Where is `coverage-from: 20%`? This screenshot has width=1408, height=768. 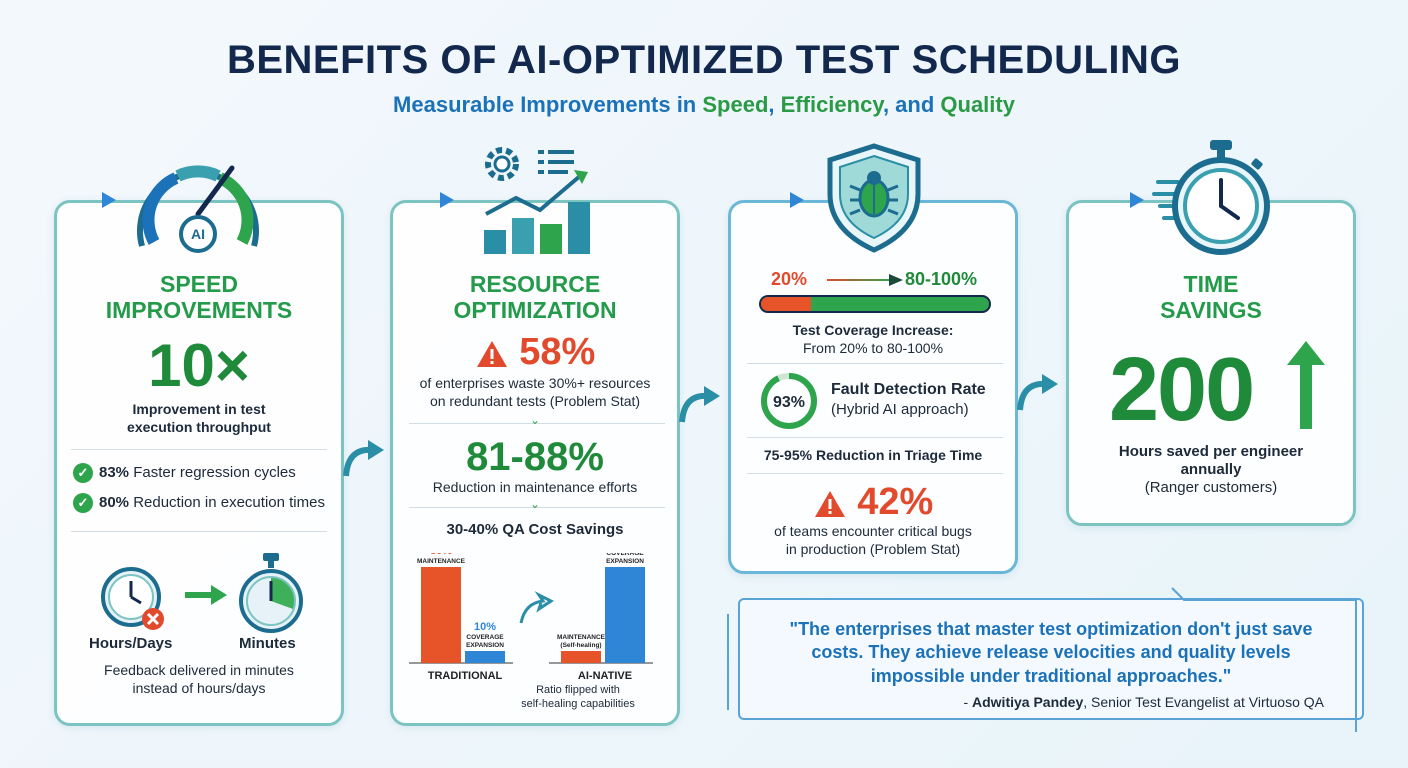
coverage-from: 20% is located at coordinates (789, 279).